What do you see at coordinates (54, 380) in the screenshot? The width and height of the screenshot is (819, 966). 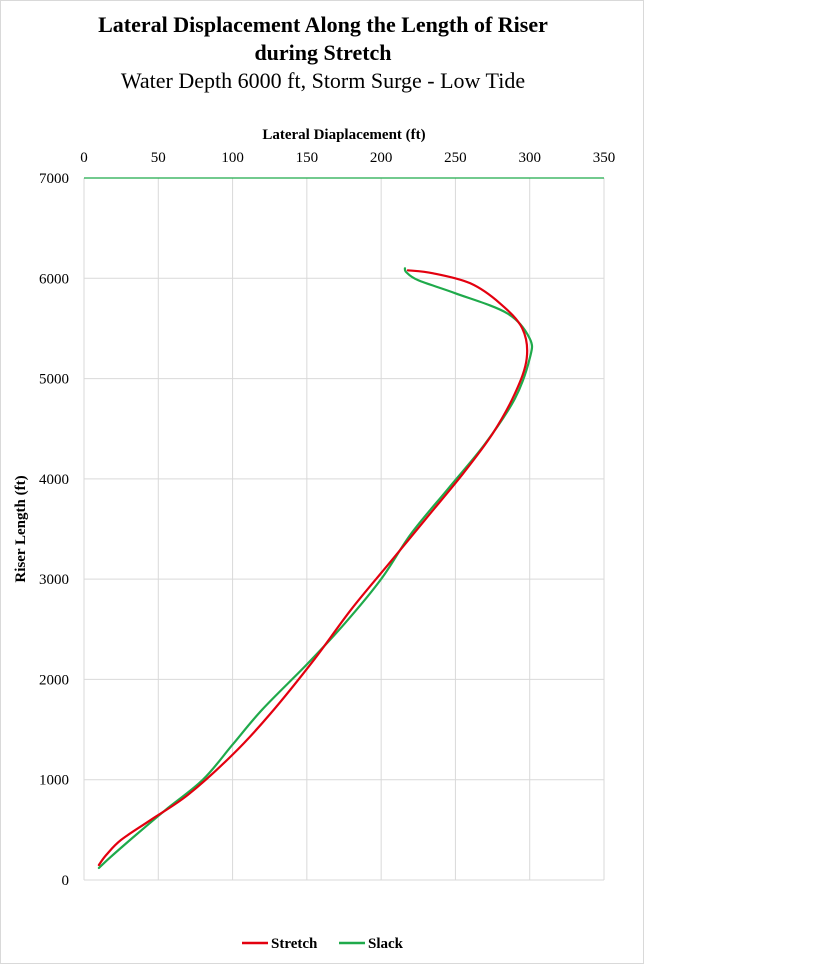 I see `y-tick-label: 5000` at bounding box center [54, 380].